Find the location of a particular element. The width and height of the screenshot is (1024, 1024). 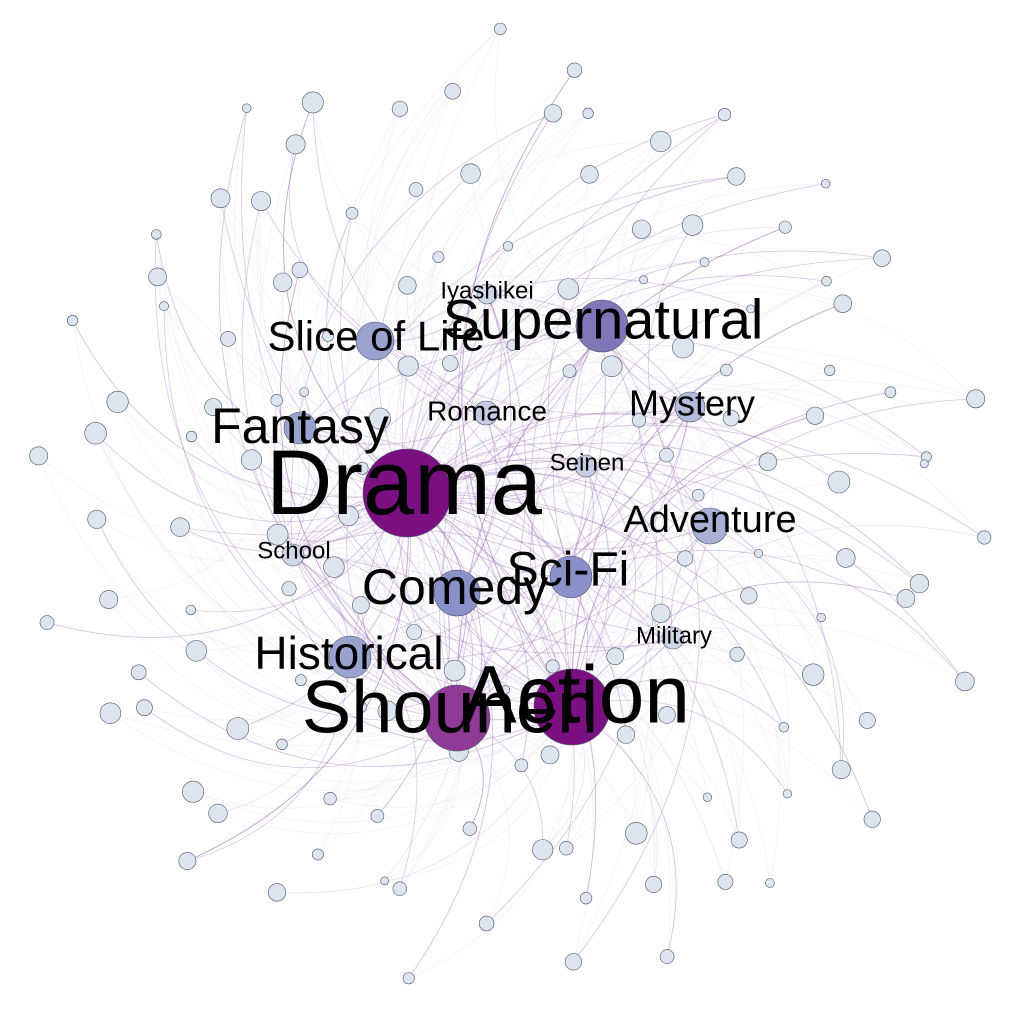

hub-label-supernatural: Supernatural is located at coordinates (603, 319).